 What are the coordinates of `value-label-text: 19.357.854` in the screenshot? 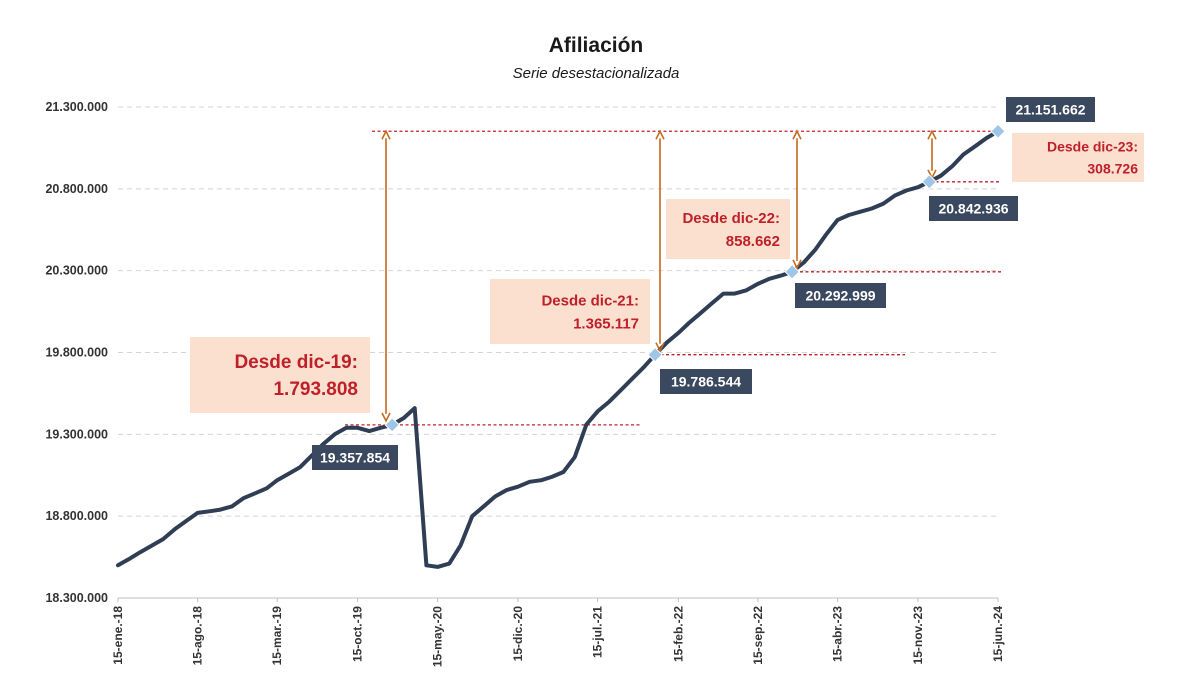 It's located at (355, 458).